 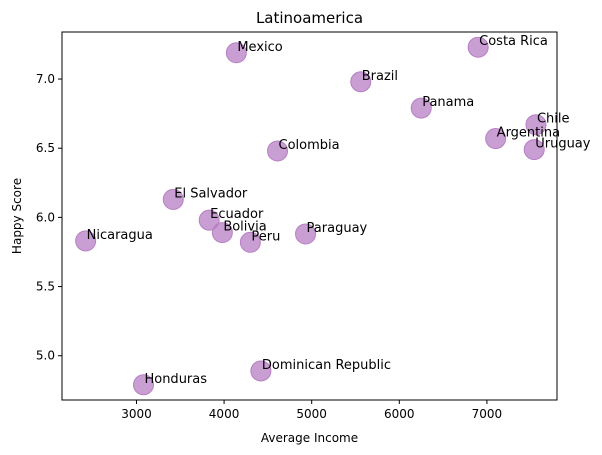 I want to click on point-label: Uruguay, so click(x=563, y=144).